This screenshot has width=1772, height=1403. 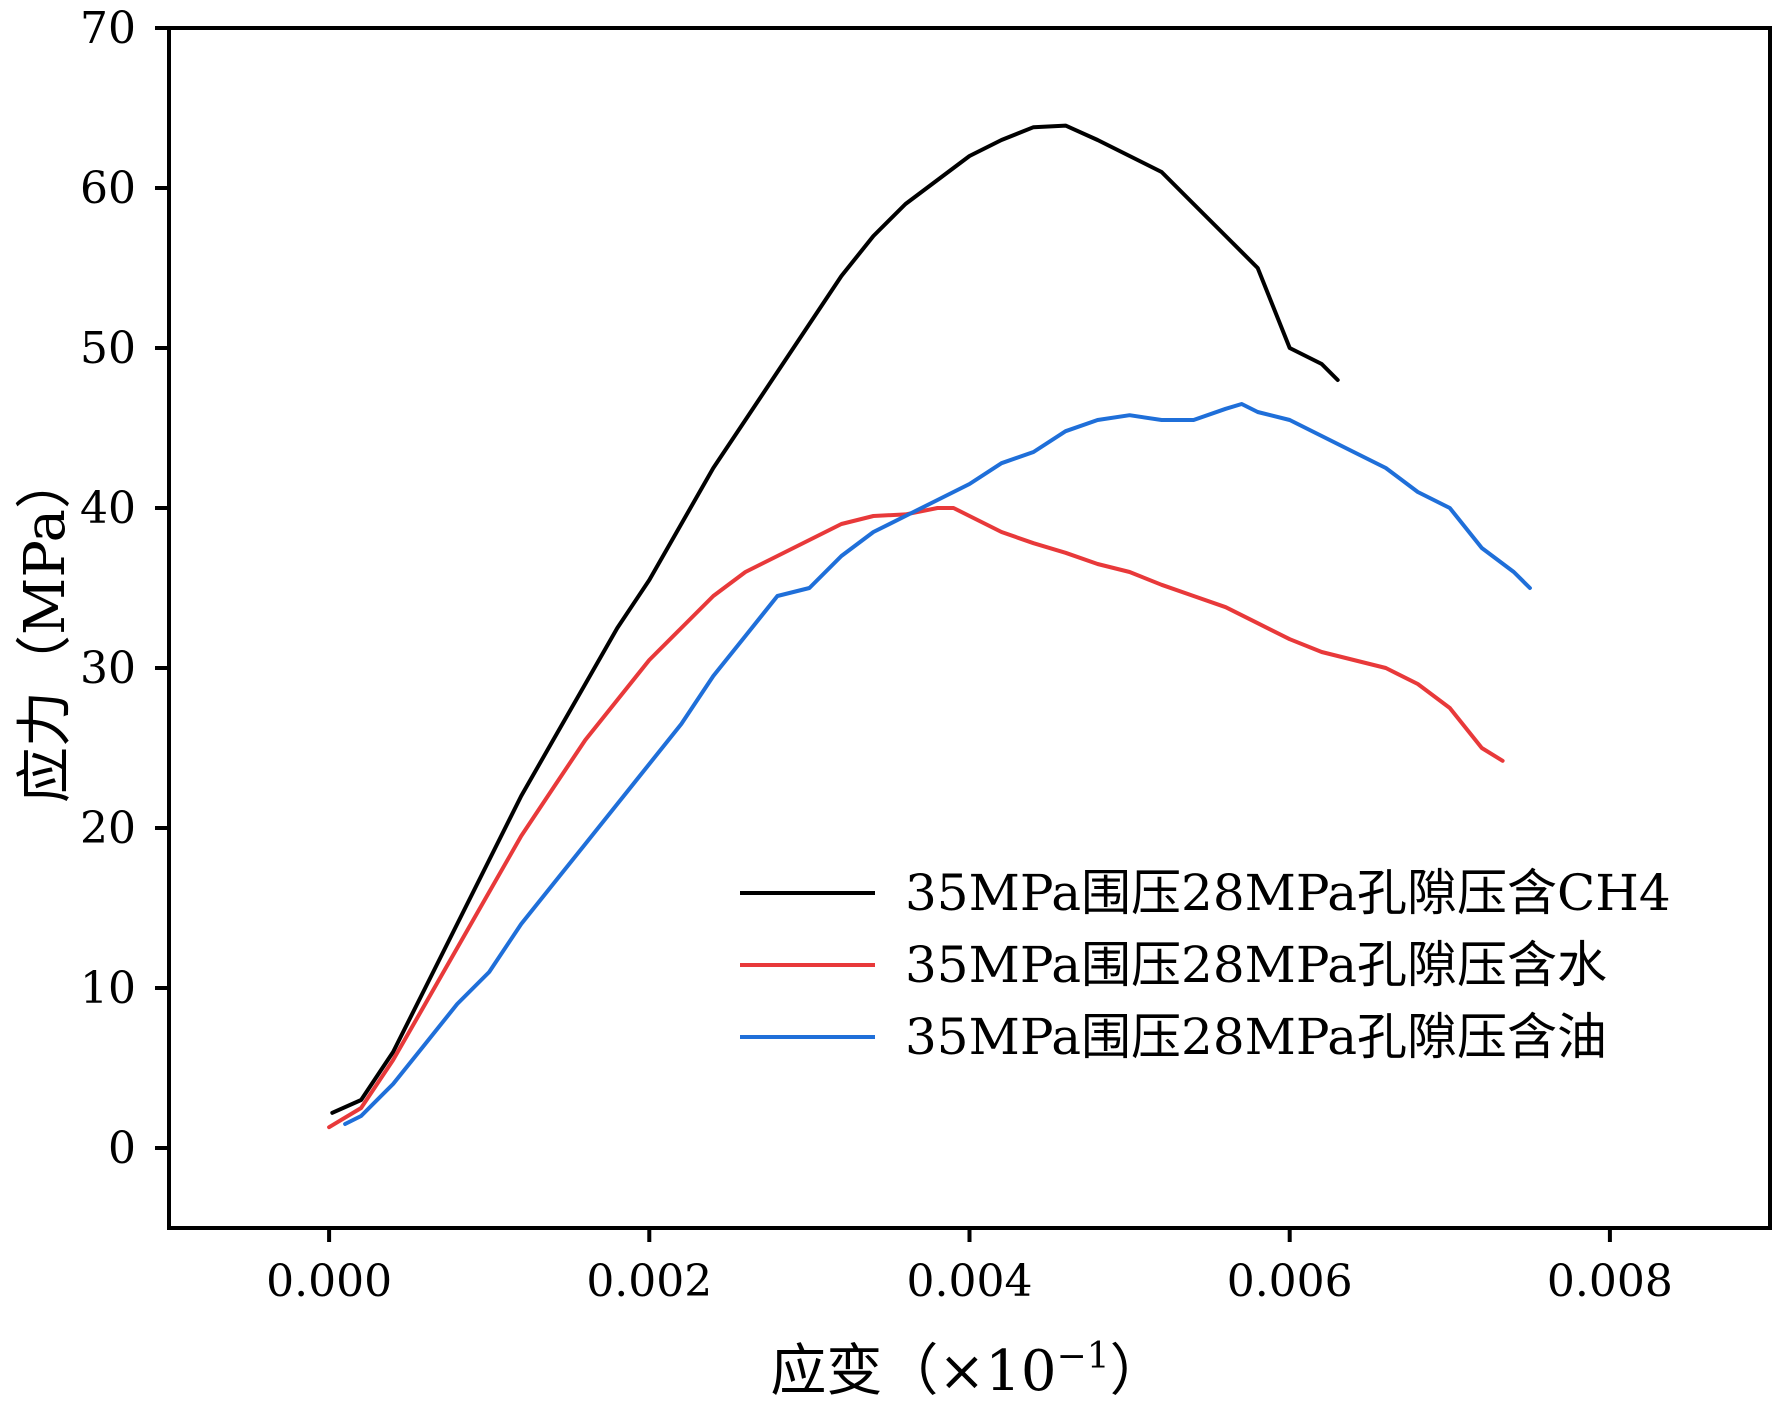 I want to click on legend-label-3: 35MPa围压28MPa孔隙压含油, so click(x=1256, y=1037).